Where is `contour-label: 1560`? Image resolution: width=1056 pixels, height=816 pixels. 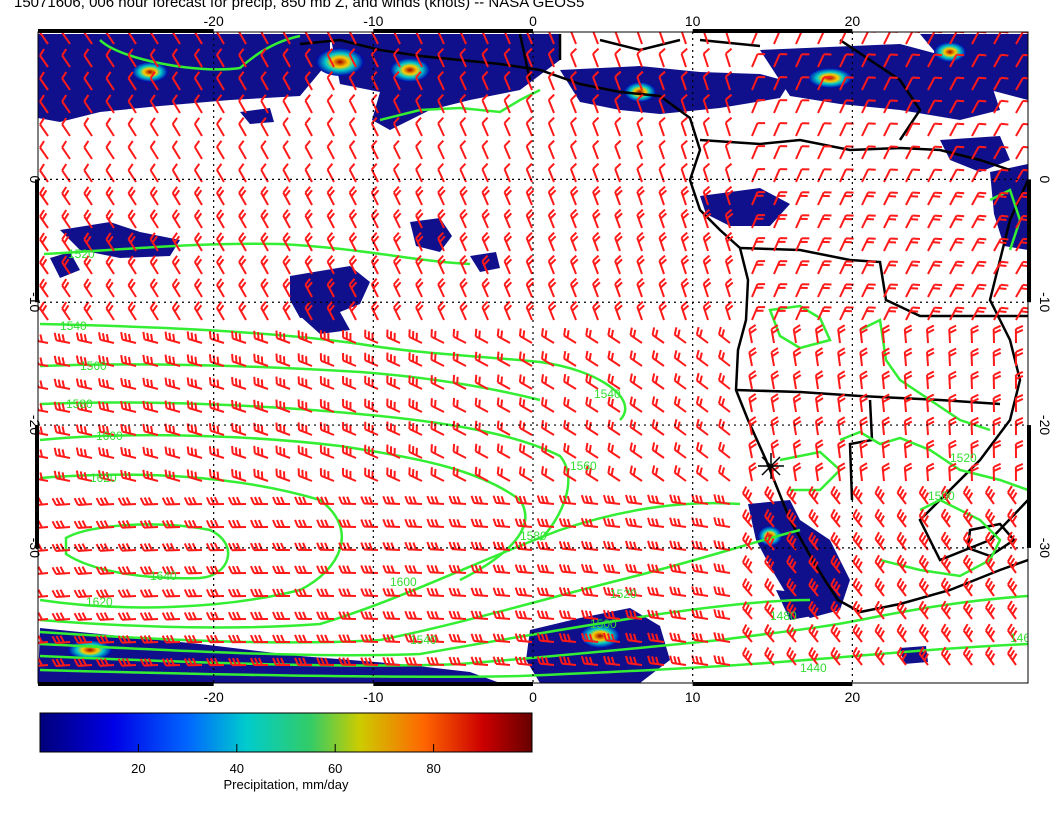
contour-label: 1560 is located at coordinates (583, 466).